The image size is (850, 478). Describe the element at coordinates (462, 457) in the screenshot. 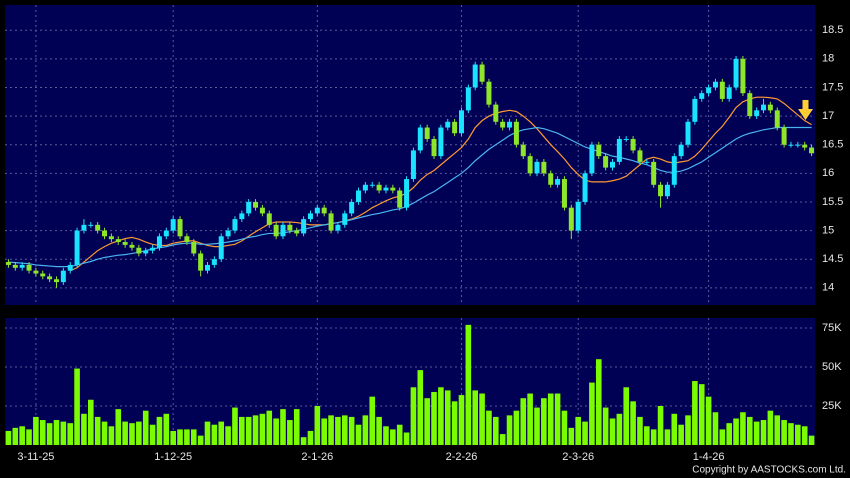

I see `x-tick-label: 2-2-26` at that location.